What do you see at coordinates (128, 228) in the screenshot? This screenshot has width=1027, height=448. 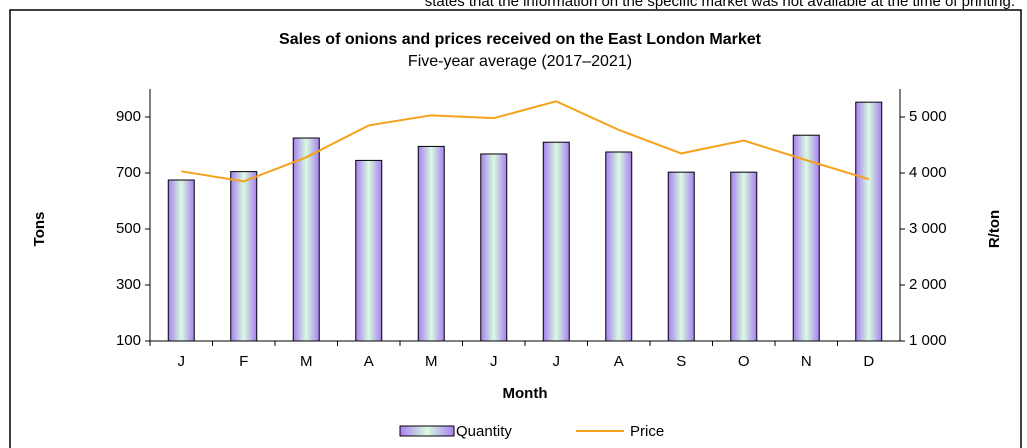 I see `y-tick-label: 500` at bounding box center [128, 228].